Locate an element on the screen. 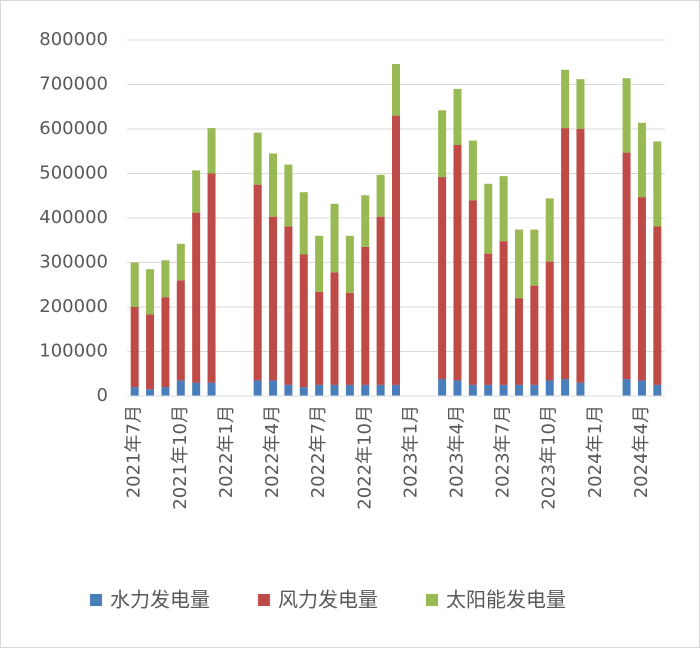  y-tick-label: 300000 is located at coordinates (73, 262).